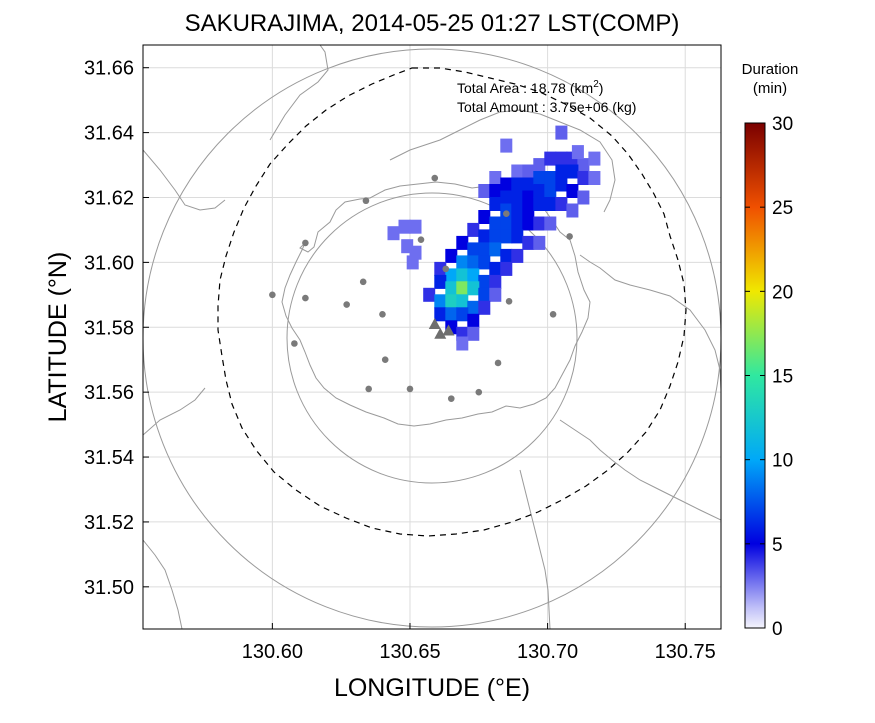  I want to click on vent-markers, so click(441, 328).